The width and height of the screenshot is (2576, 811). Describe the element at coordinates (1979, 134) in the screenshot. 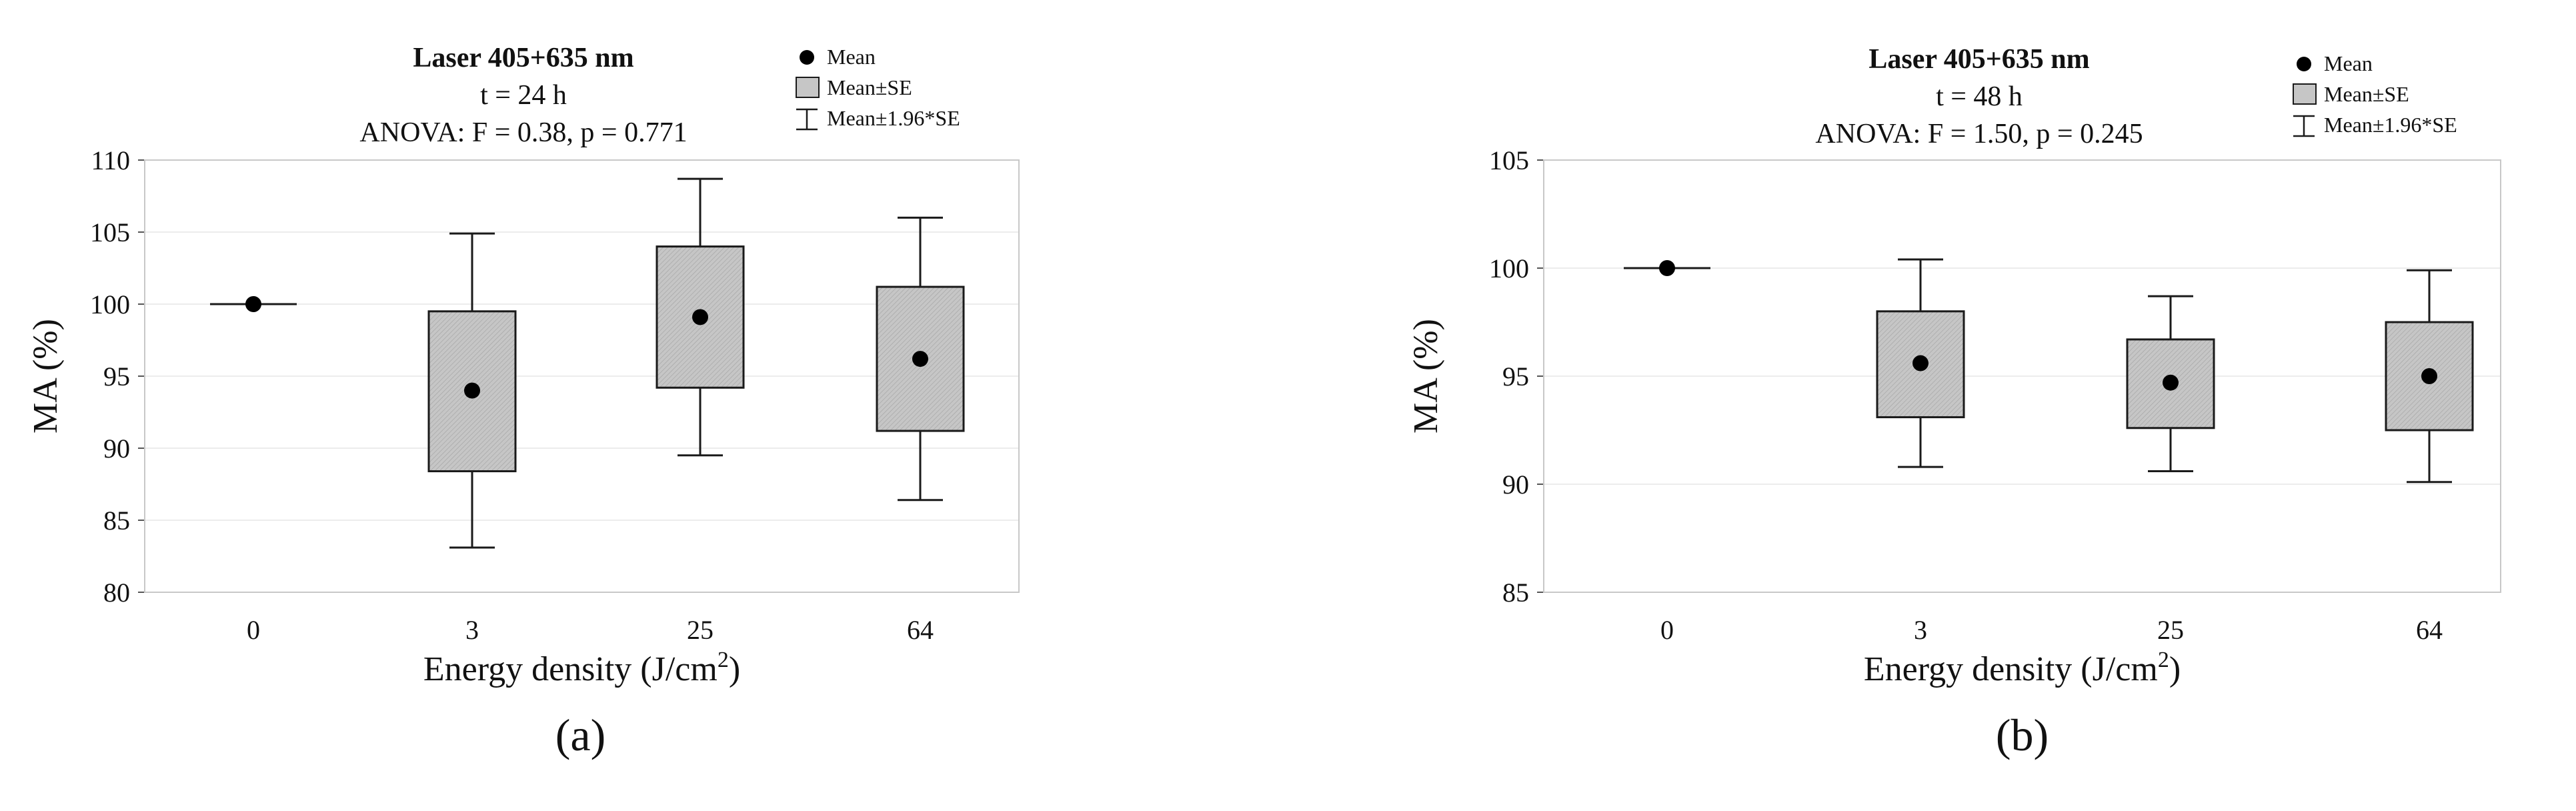

I see `anova-annotation: ANOVA: F = 1.50, p = 0.245` at that location.